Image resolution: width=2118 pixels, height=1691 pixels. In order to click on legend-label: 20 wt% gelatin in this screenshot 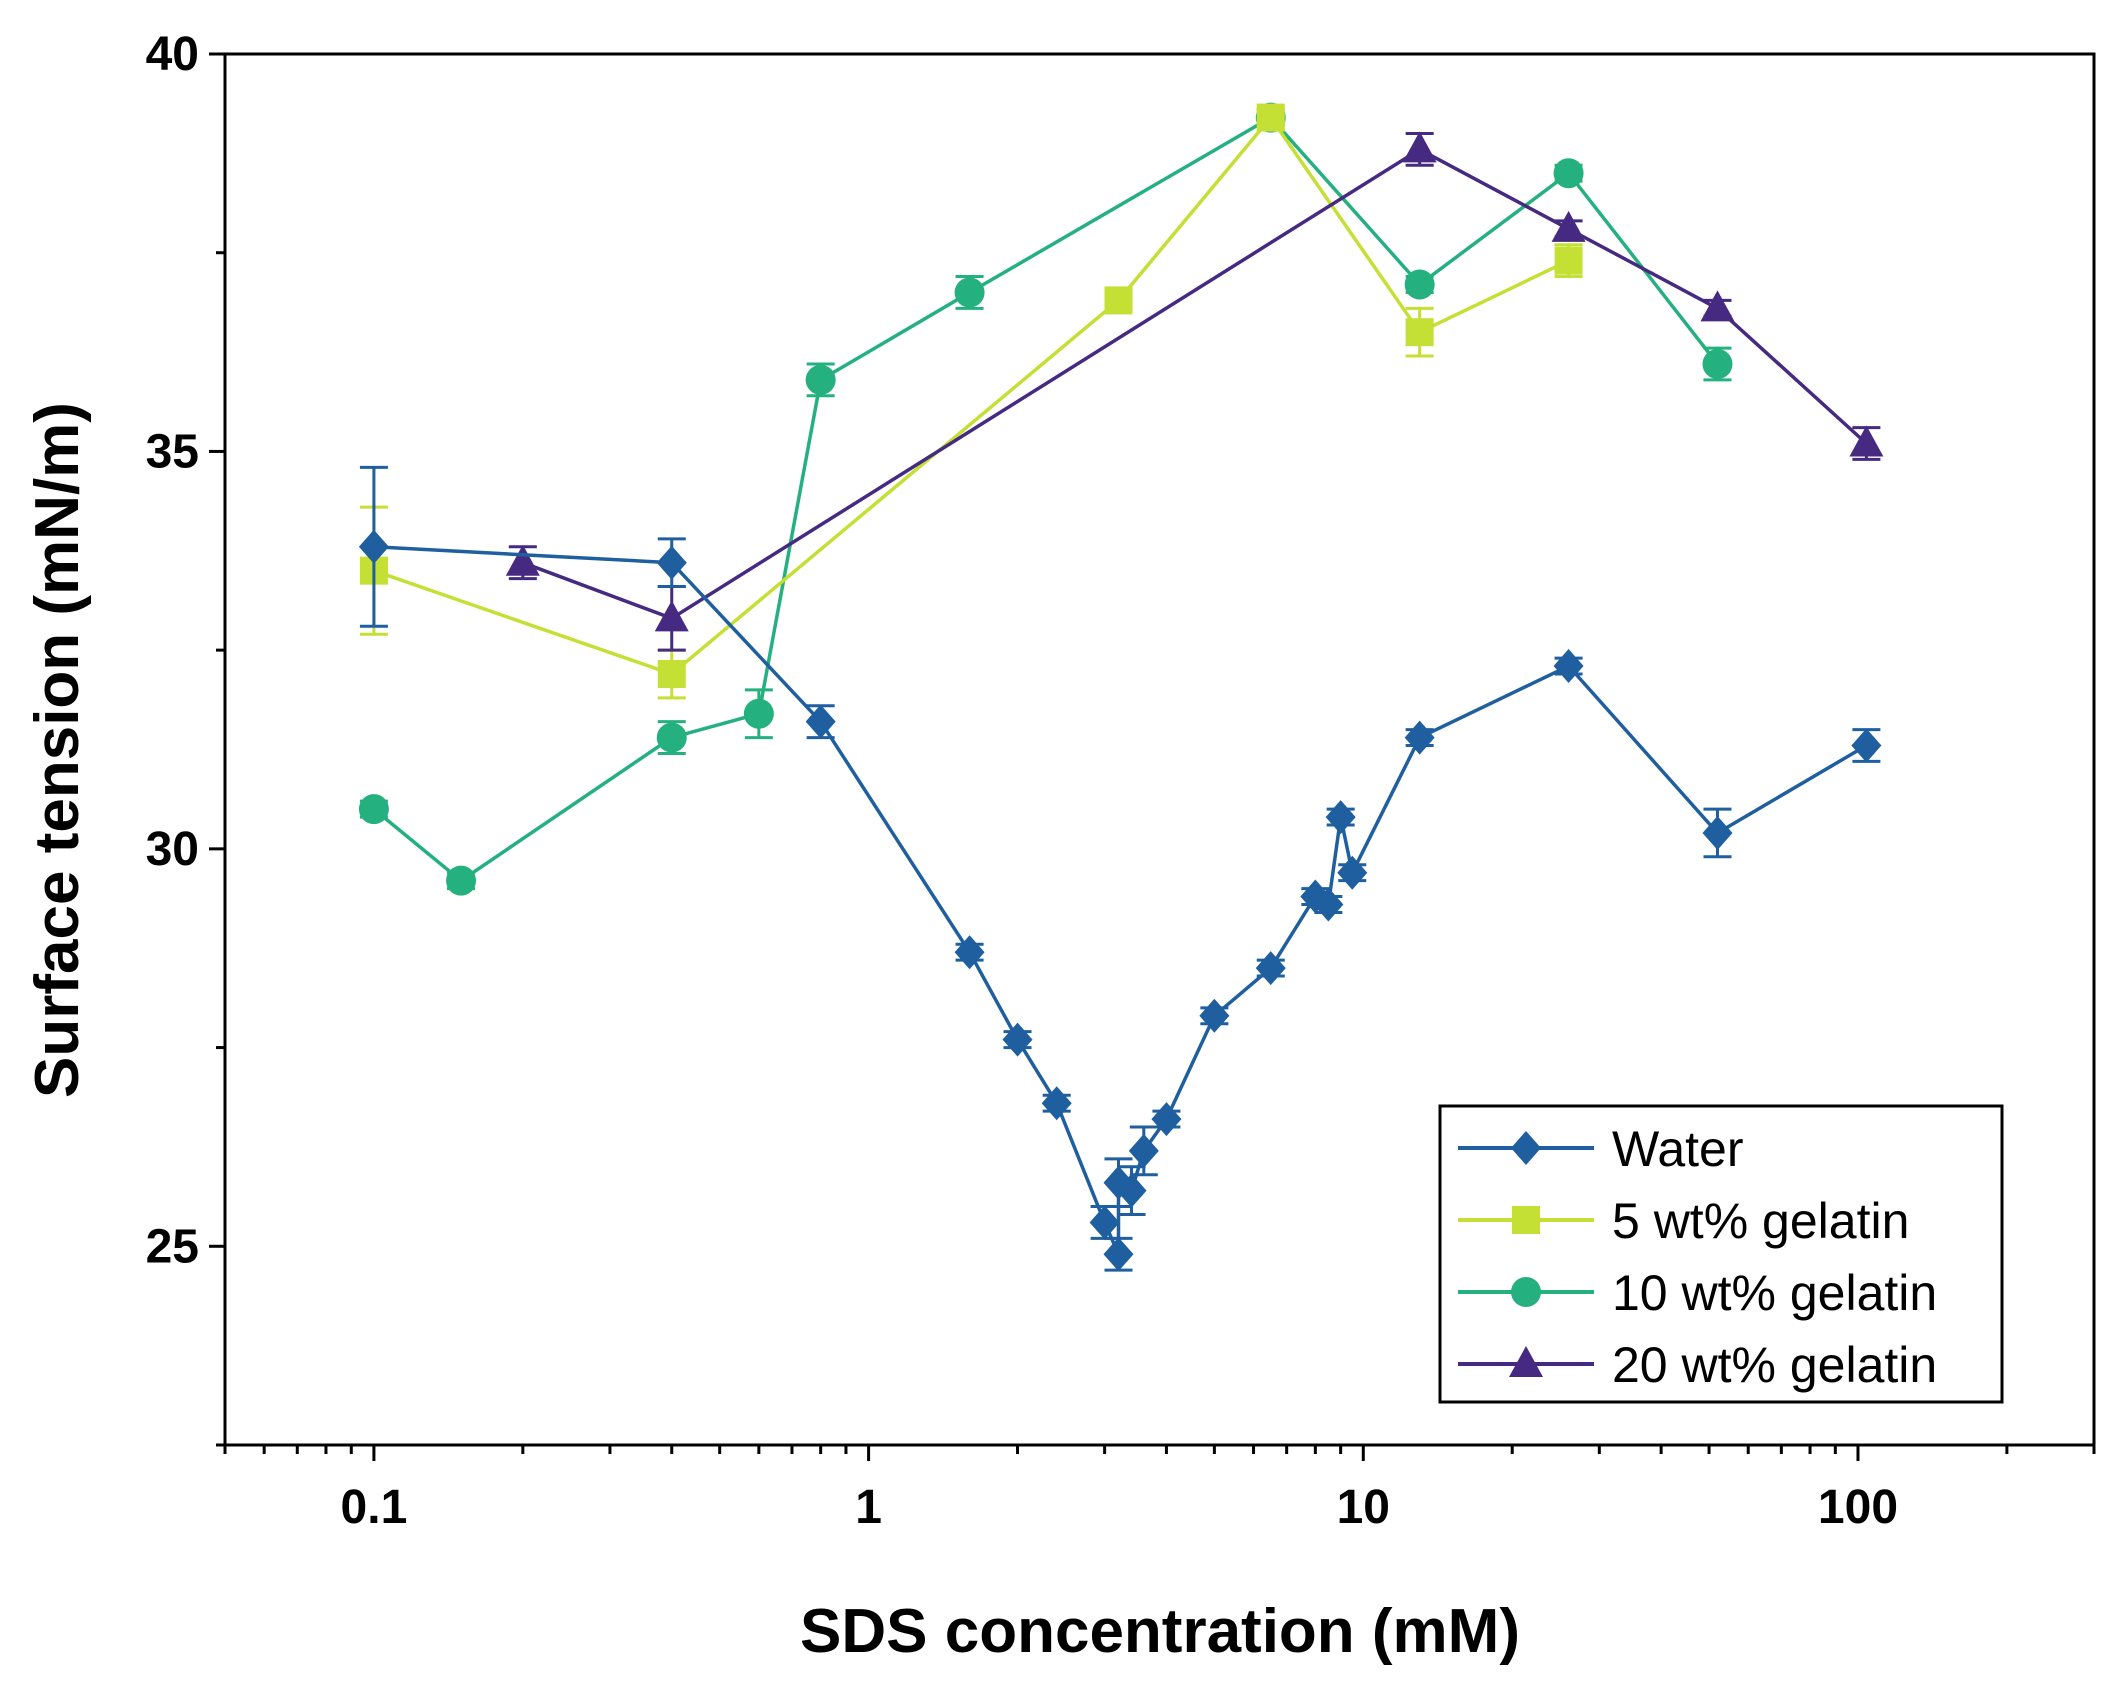, I will do `click(1774, 1365)`.